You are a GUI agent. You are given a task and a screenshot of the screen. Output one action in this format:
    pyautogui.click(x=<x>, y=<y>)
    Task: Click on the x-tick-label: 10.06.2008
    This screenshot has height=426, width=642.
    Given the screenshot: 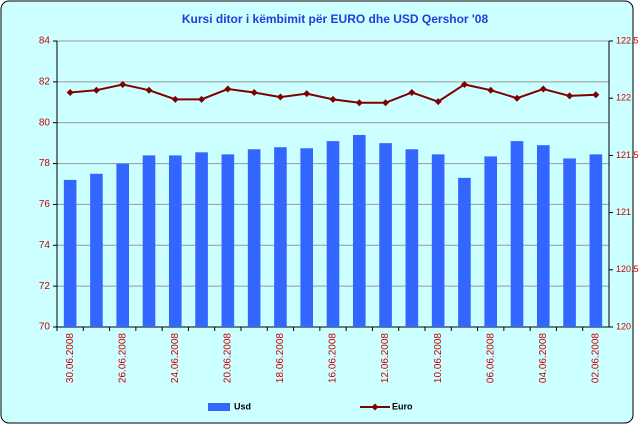 What is the action you would take?
    pyautogui.click(x=438, y=358)
    